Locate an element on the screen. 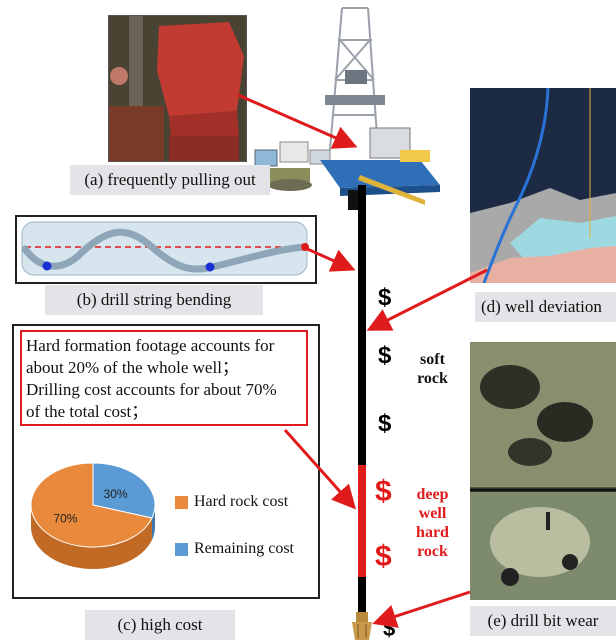  caption-b: (b) drill string bending is located at coordinates (154, 300).